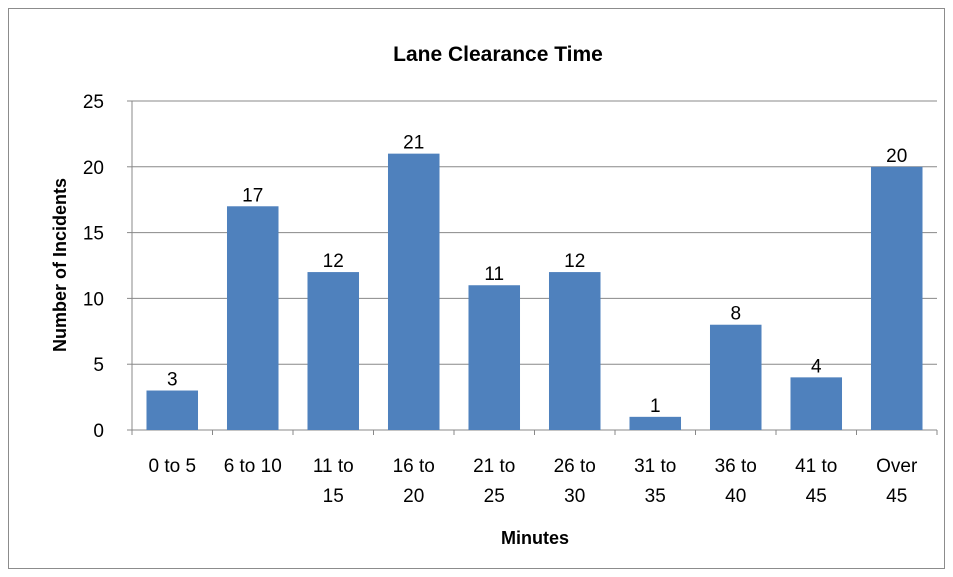  Describe the element at coordinates (93, 234) in the screenshot. I see `y-tick-label: 15` at that location.